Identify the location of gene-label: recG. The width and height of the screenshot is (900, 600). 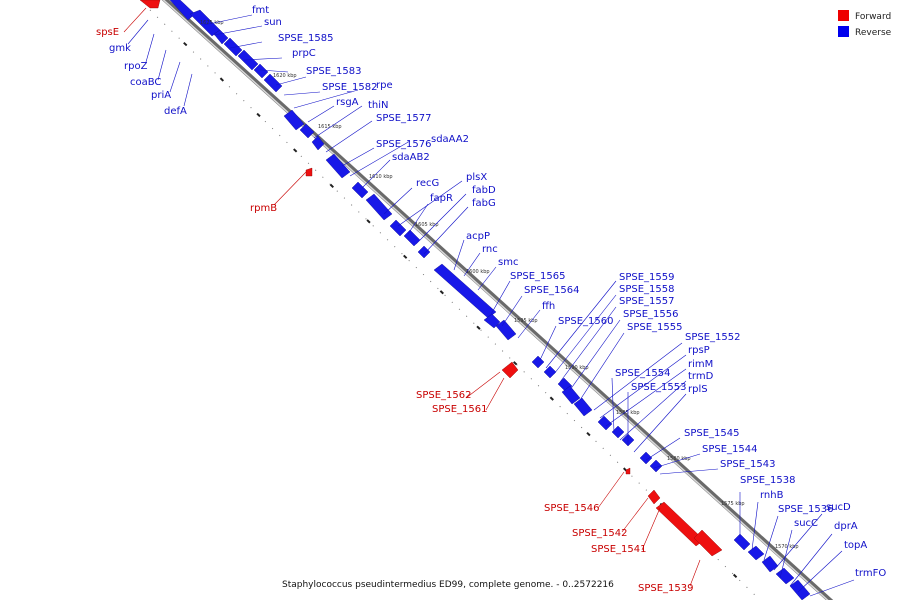
(427, 183).